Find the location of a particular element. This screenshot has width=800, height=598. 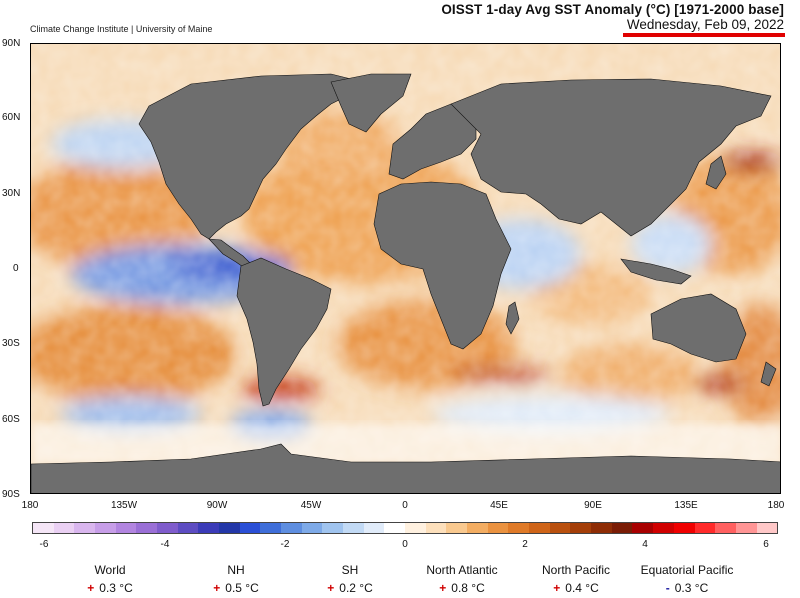

map-date: Wednesday, Feb 09, 2022 is located at coordinates (705, 24).